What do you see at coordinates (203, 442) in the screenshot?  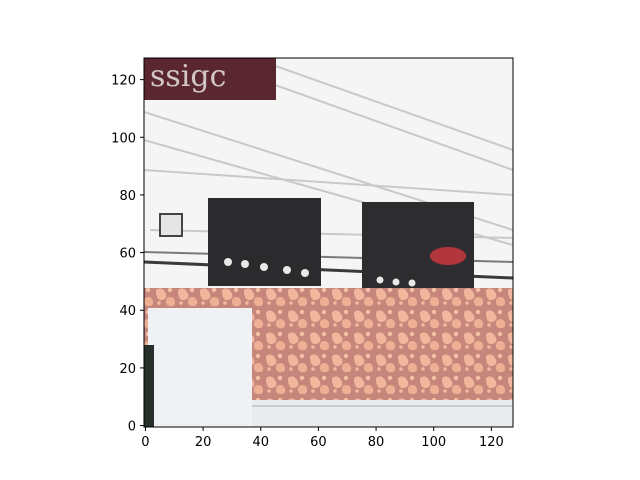 I see `x-tick-label: 20` at bounding box center [203, 442].